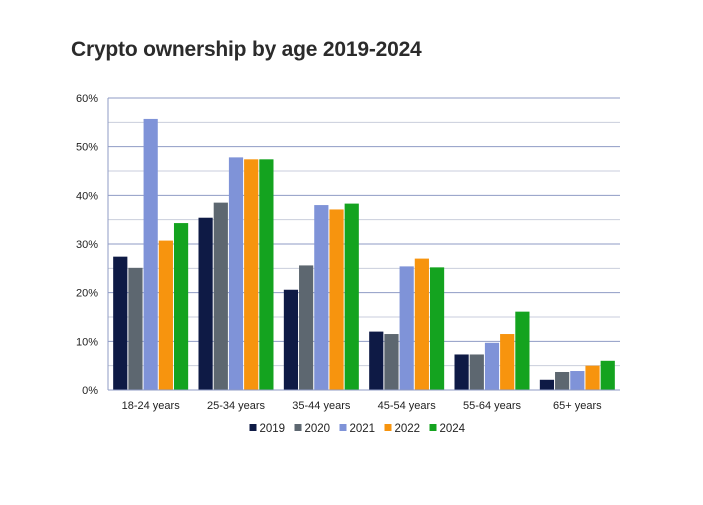  What do you see at coordinates (253, 427) in the screenshot?
I see `legend-swatch-2019` at bounding box center [253, 427].